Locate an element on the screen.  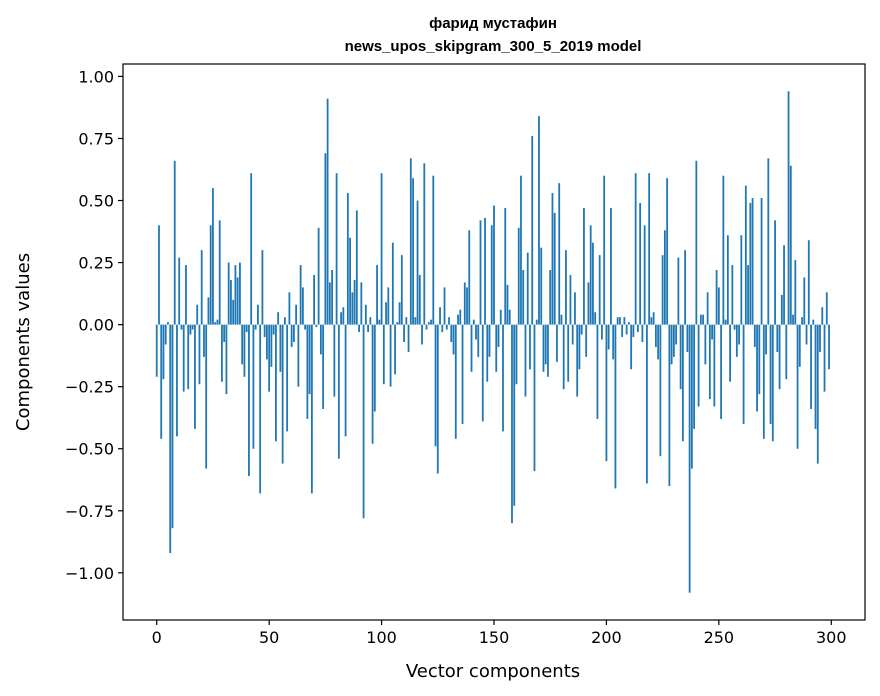
x-tick-label-50: 50 is located at coordinates (269, 637).